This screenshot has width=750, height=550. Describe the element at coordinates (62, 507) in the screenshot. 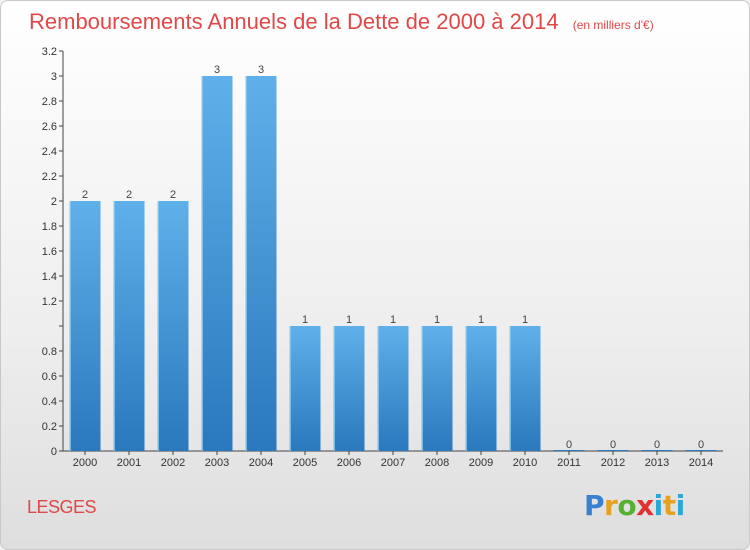

I see `commune-name: LESGES` at that location.